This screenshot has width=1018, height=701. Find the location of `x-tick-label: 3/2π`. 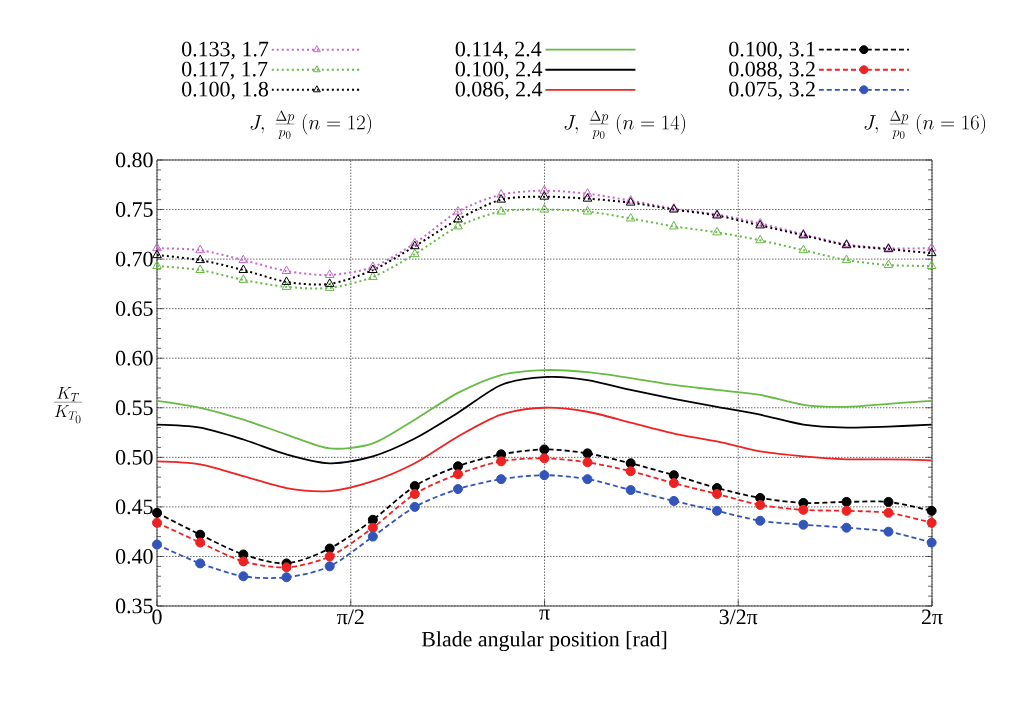

x-tick-label: 3/2π is located at coordinates (738, 617).